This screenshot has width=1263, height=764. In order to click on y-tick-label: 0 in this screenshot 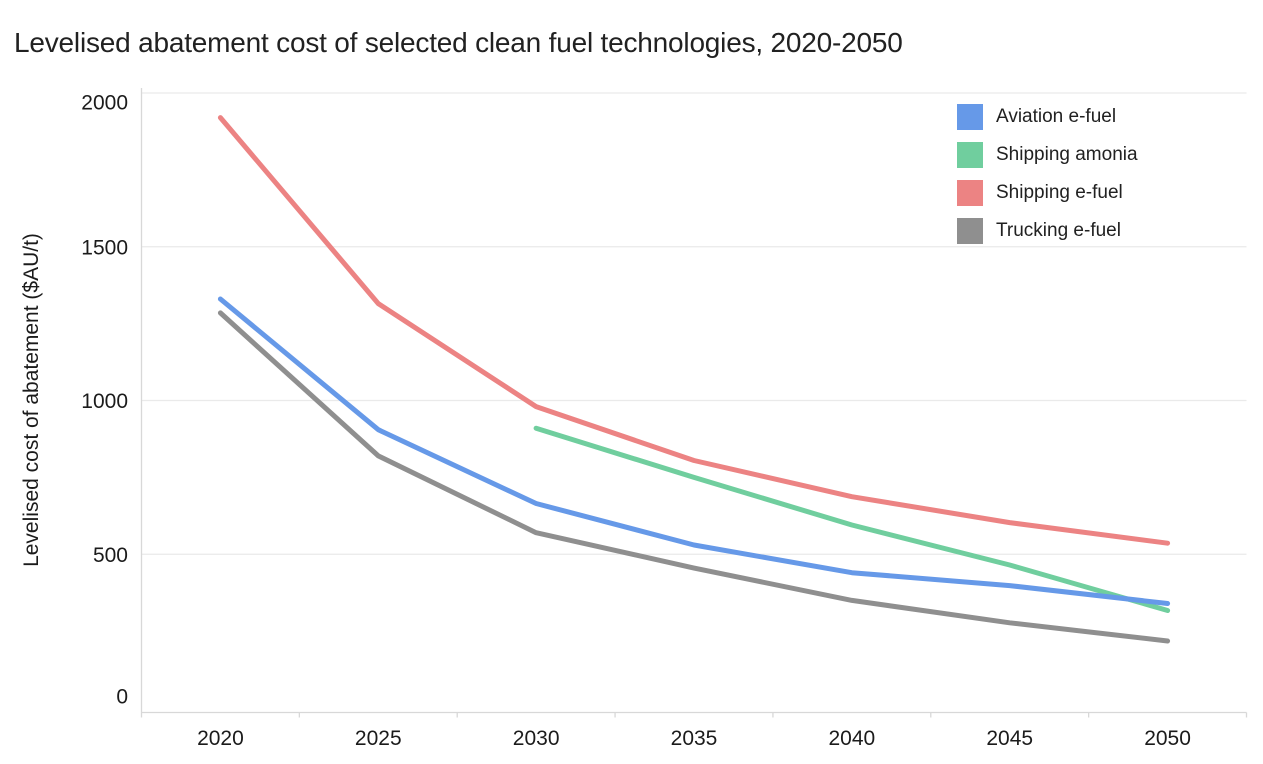, I will do `click(122, 697)`.